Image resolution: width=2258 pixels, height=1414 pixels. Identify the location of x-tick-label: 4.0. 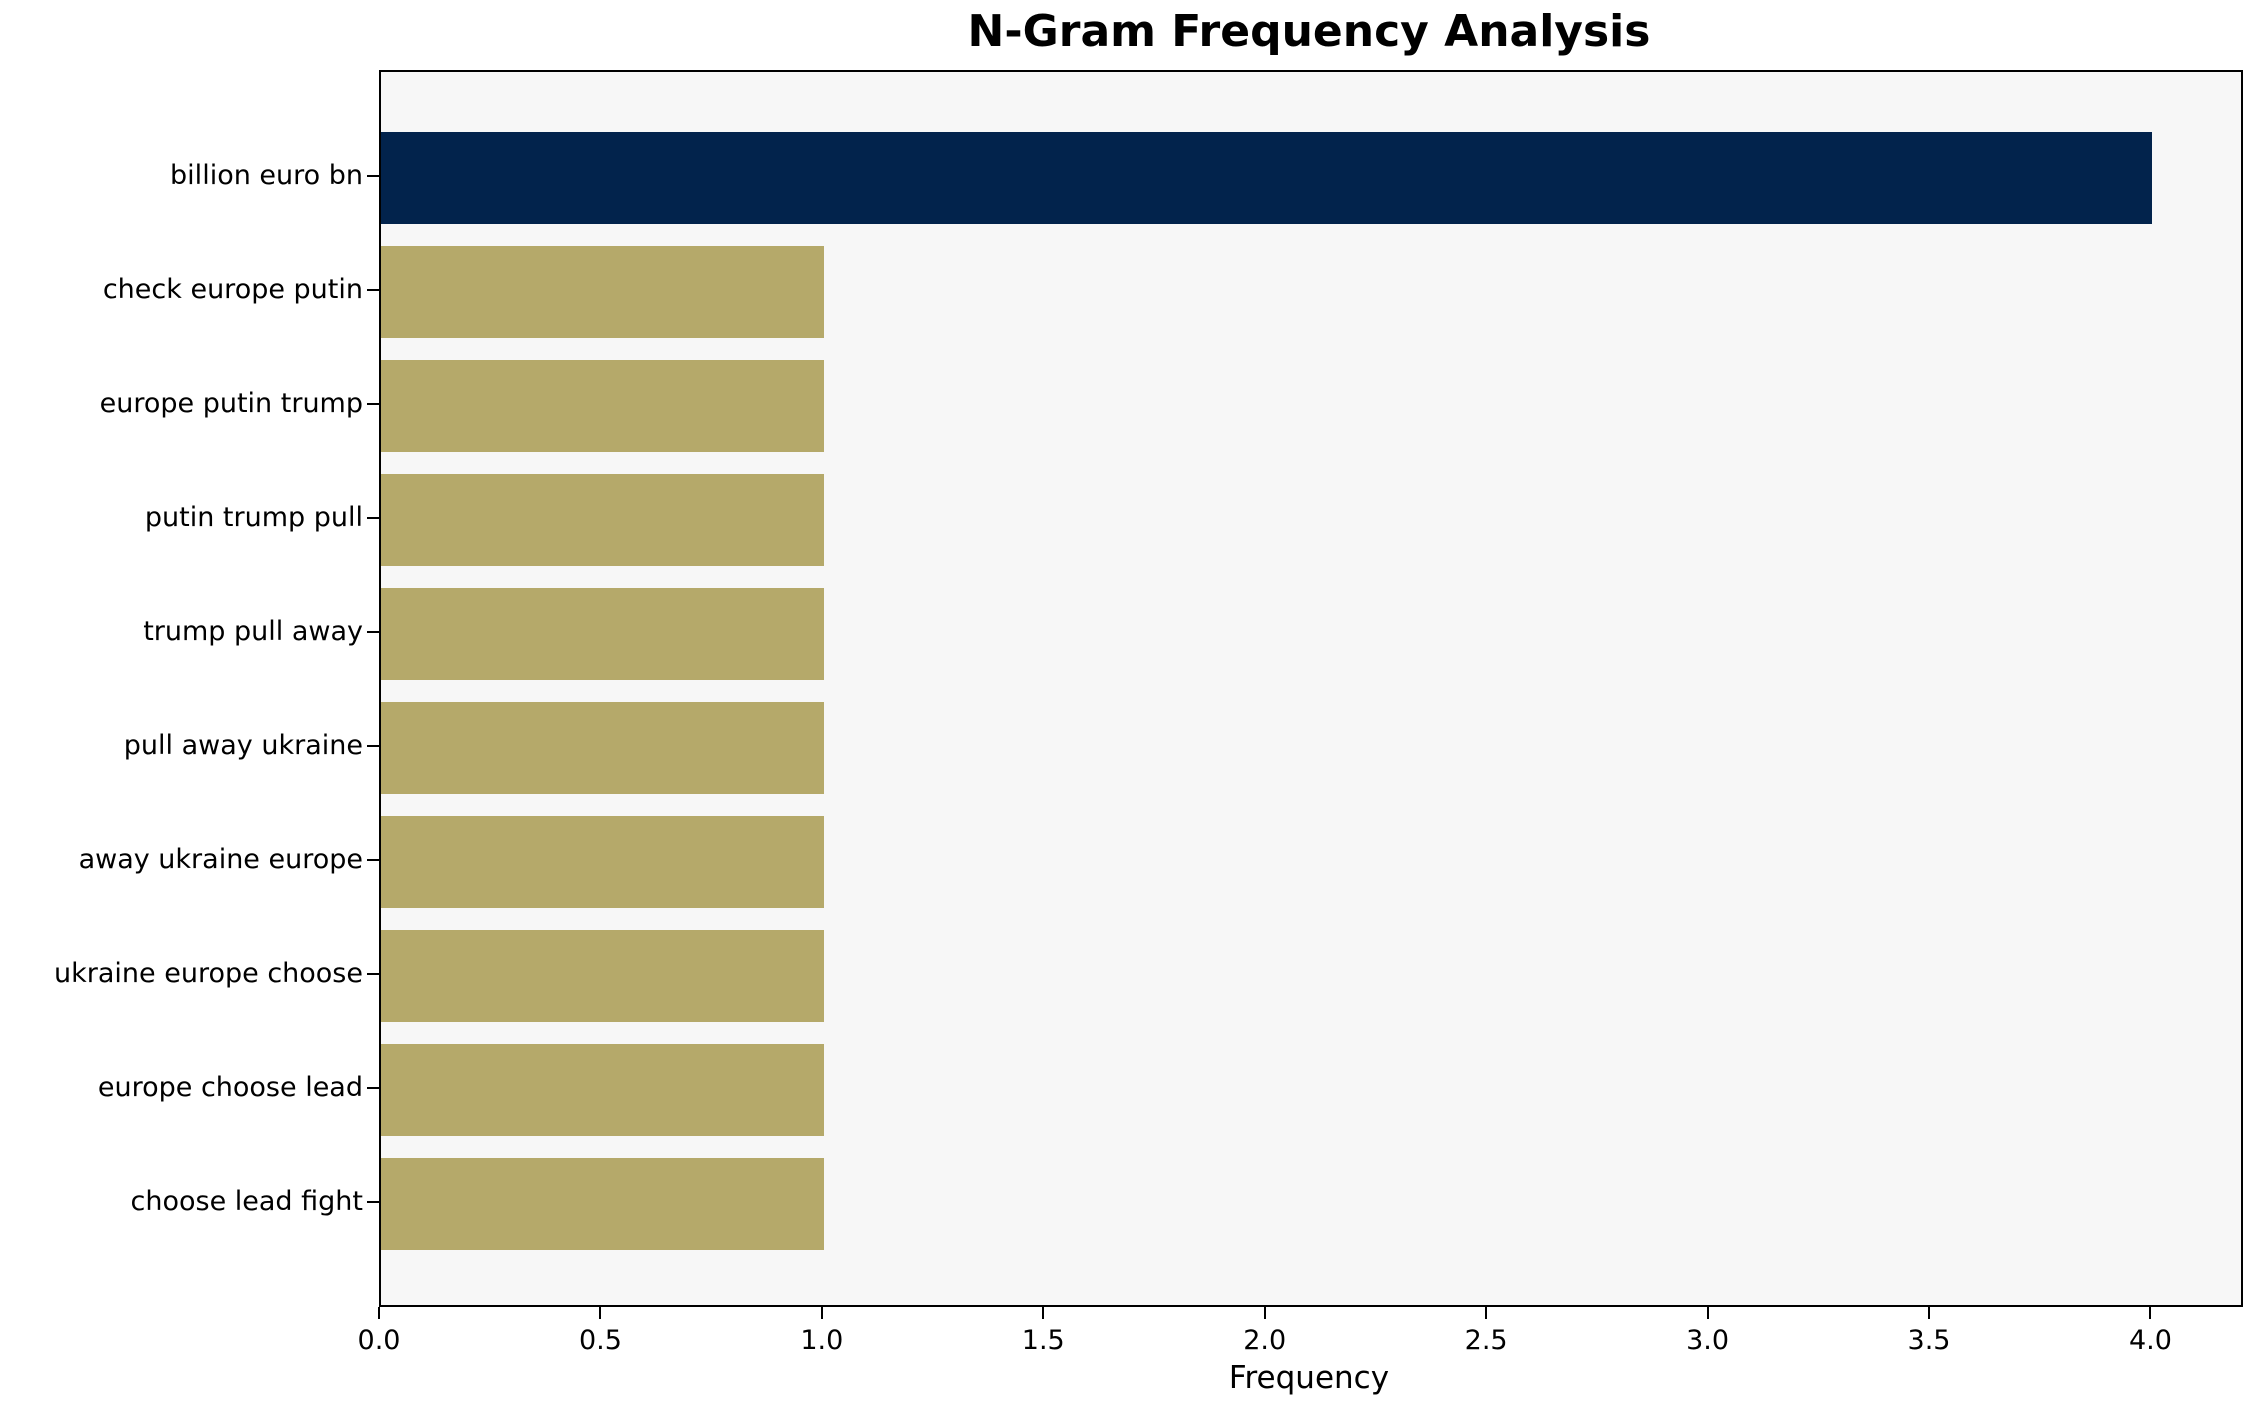
(2150, 1340).